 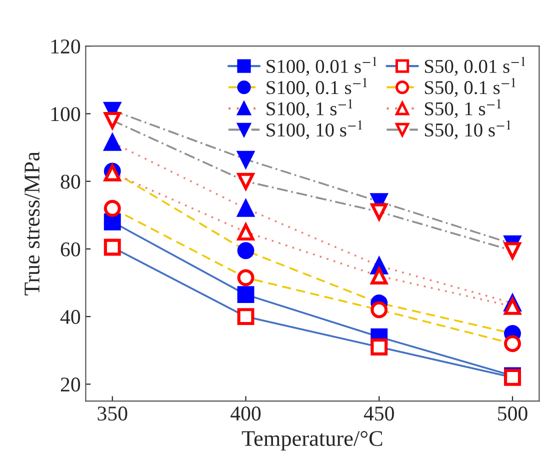 What do you see at coordinates (316, 87) in the screenshot?
I see `legend-label: S100, 0.1 s$^{−1}$` at bounding box center [316, 87].